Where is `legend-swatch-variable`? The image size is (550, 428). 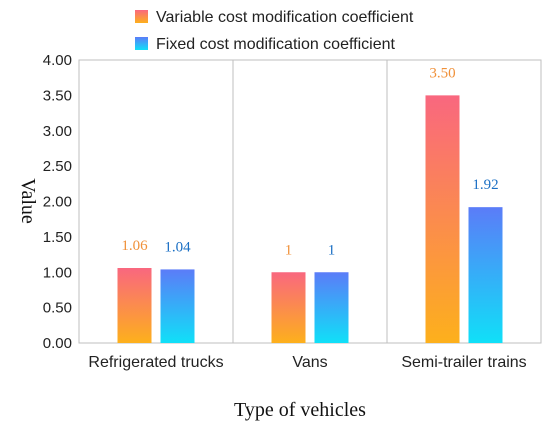 legend-swatch-variable is located at coordinates (141, 16).